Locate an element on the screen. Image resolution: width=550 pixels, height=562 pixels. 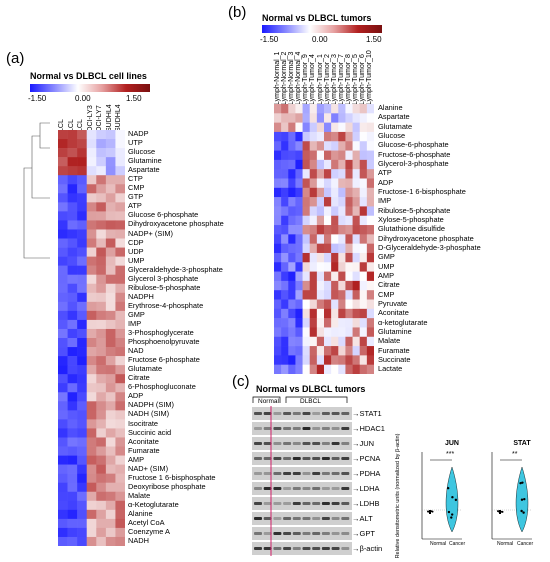
row-label: ADP is located at coordinates (136, 396).